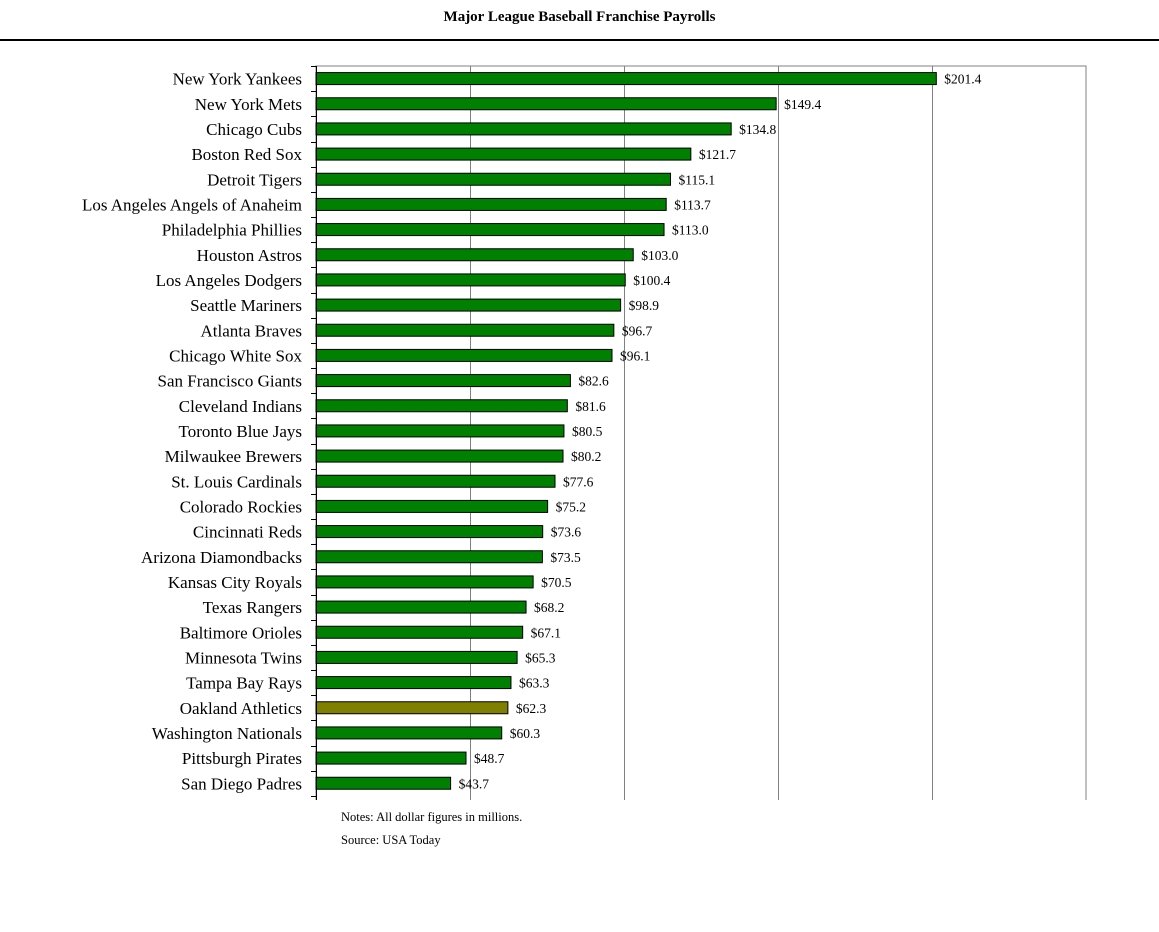 The height and width of the screenshot is (932, 1159). What do you see at coordinates (565, 557) in the screenshot?
I see `data-label: $73.5` at bounding box center [565, 557].